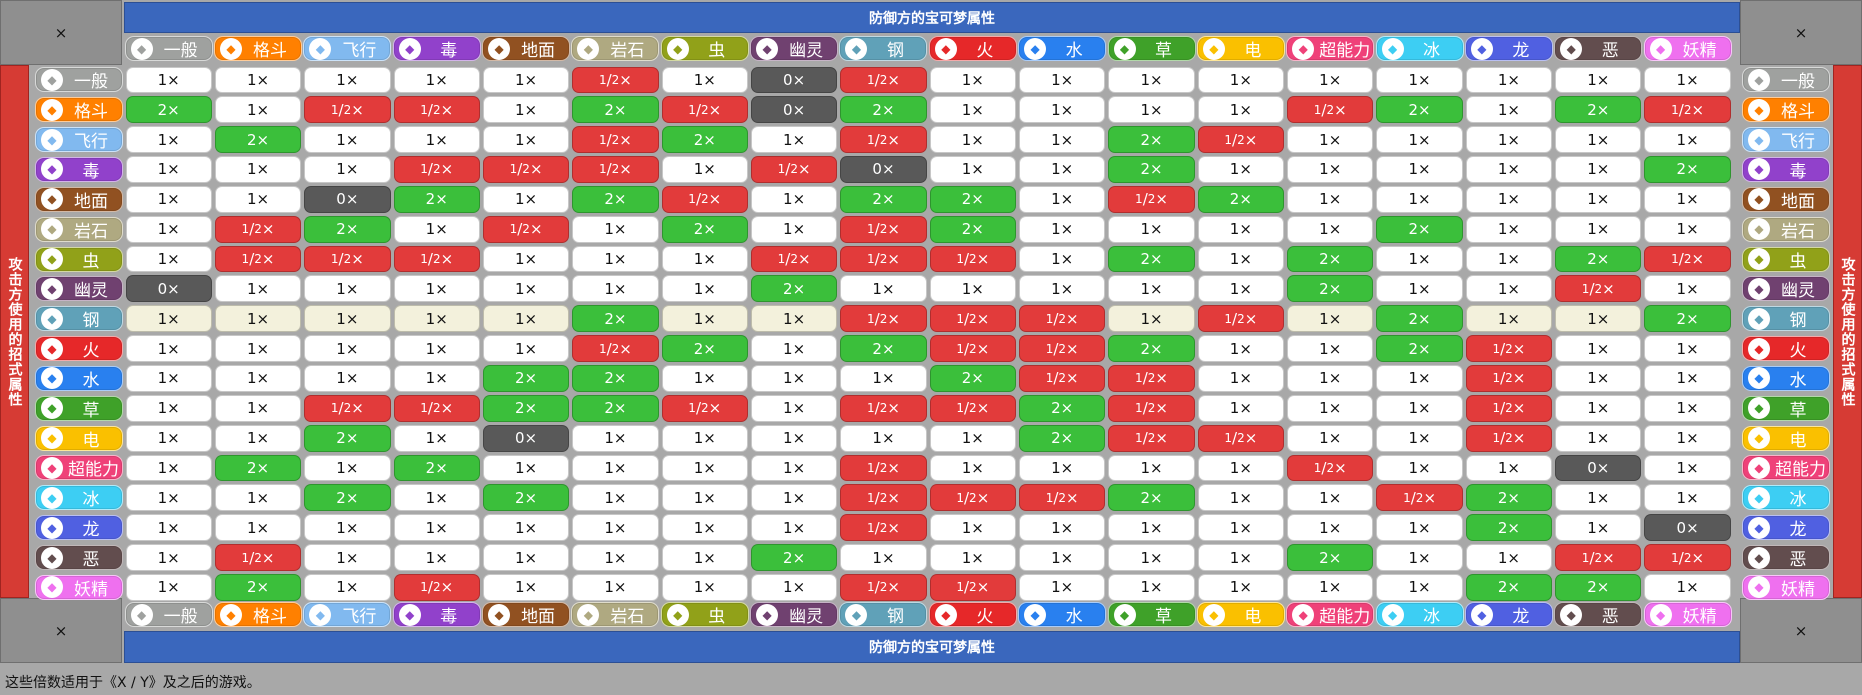  Describe the element at coordinates (1240, 48) in the screenshot. I see `column-header-12: ◆ 电` at that location.